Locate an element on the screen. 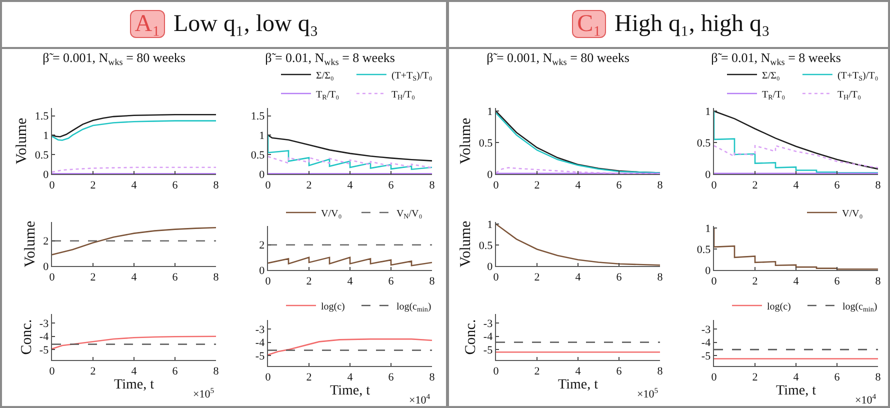  legend-label: T$_{R}$/T₀ is located at coordinates (328, 95).